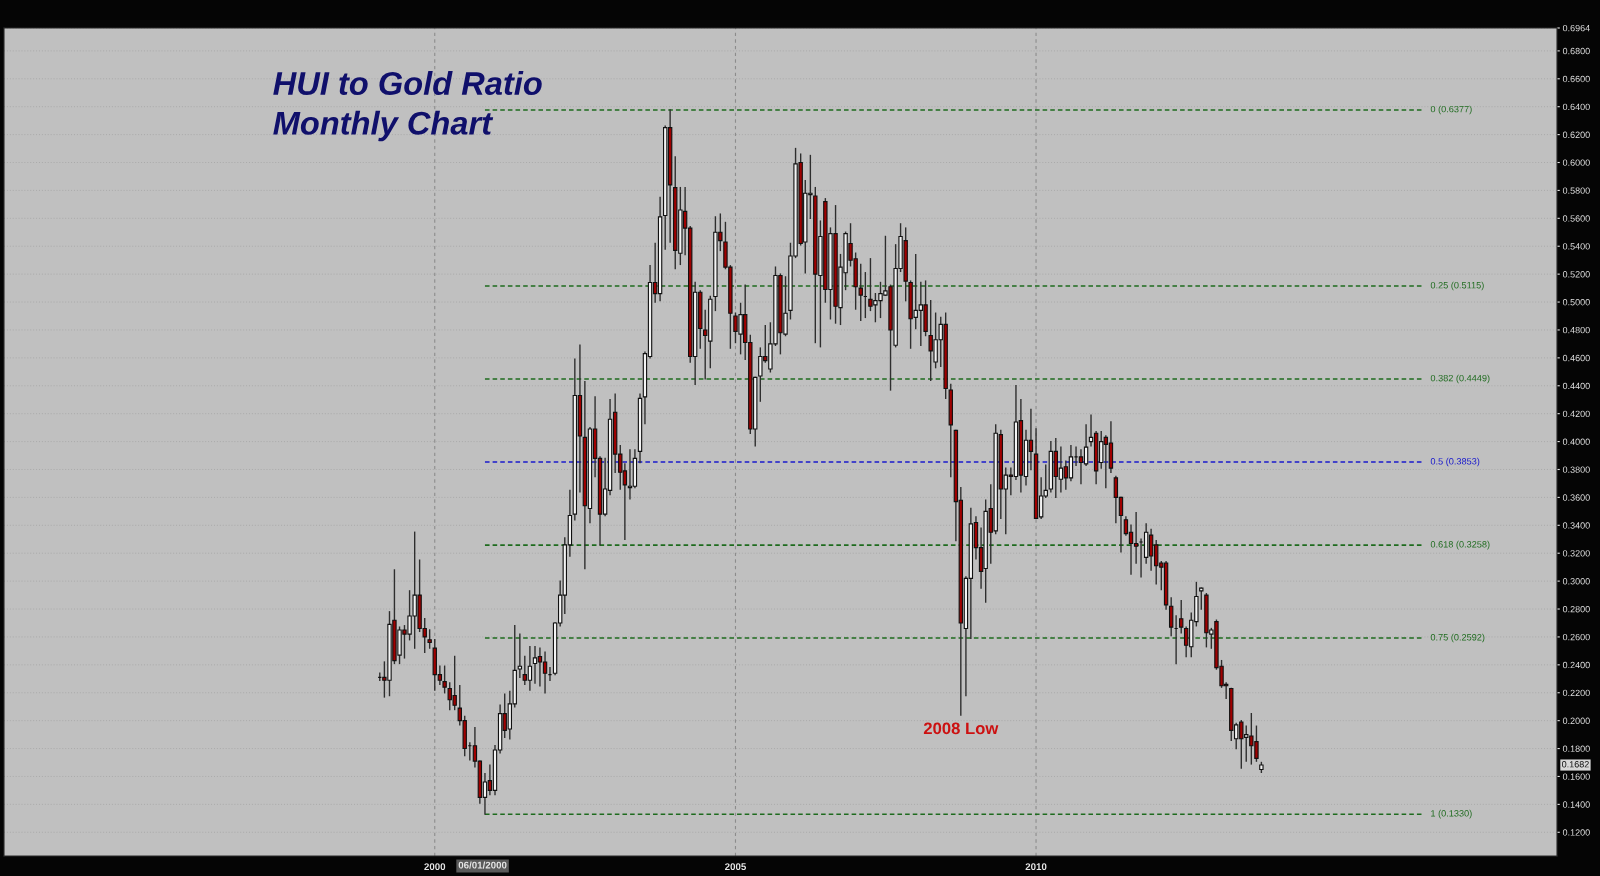 Image resolution: width=1600 pixels, height=876 pixels. Describe the element at coordinates (1460, 379) in the screenshot. I see `ref-line-label: 0.382 (0.4449)` at that location.